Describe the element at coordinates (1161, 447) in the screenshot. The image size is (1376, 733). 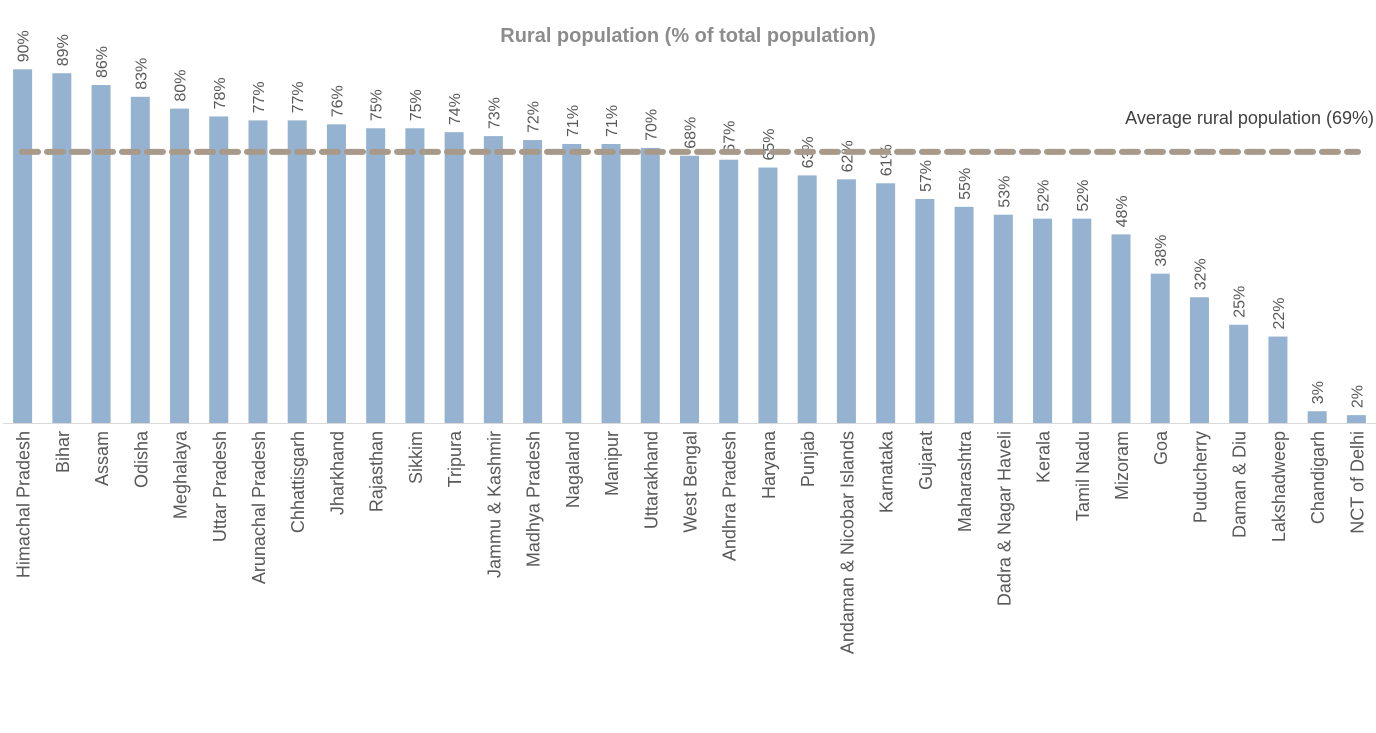
I see `category-label: Goa` at that location.